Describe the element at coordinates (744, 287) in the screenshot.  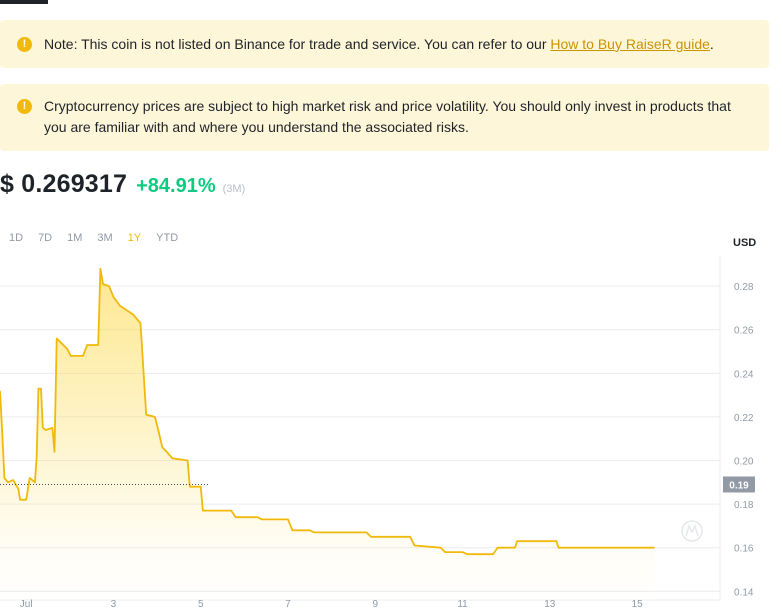
I see `y-tick-label: 0.28` at that location.